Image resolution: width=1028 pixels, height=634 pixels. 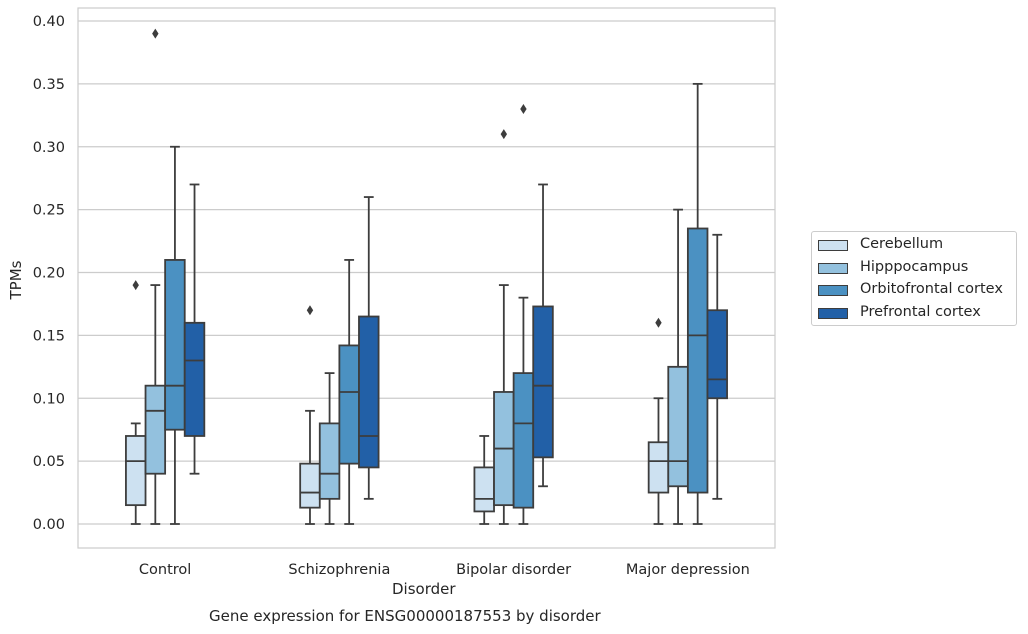 I want to click on legend-item-cerebellum: Cerebellum, so click(x=914, y=247).